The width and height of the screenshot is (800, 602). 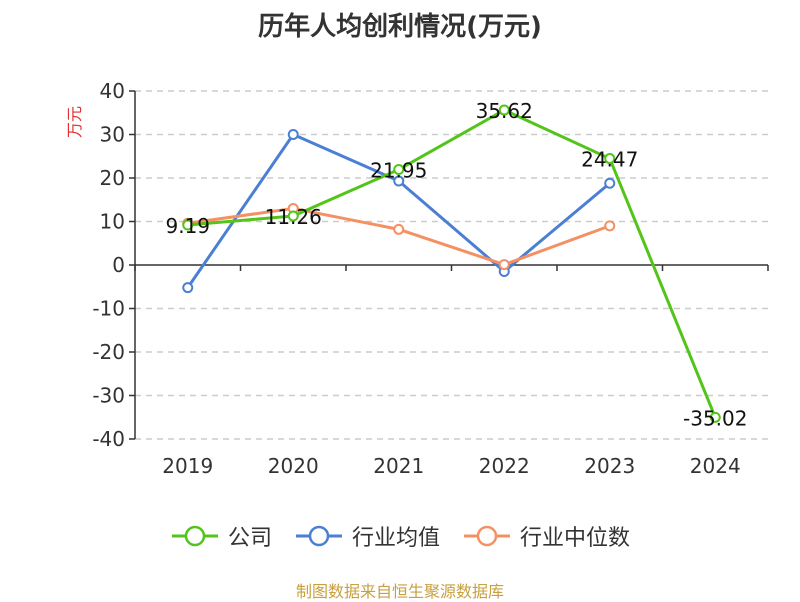 I want to click on data-label: 11.26, so click(x=293, y=217).